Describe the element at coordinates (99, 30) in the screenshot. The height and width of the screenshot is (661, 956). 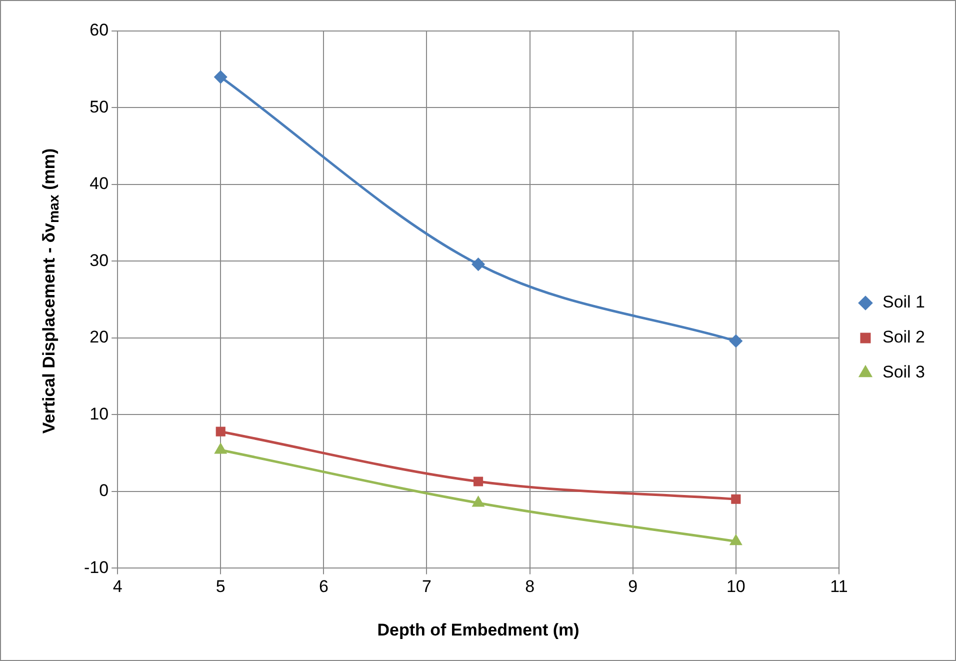
I see `y-tick-label: 60` at that location.